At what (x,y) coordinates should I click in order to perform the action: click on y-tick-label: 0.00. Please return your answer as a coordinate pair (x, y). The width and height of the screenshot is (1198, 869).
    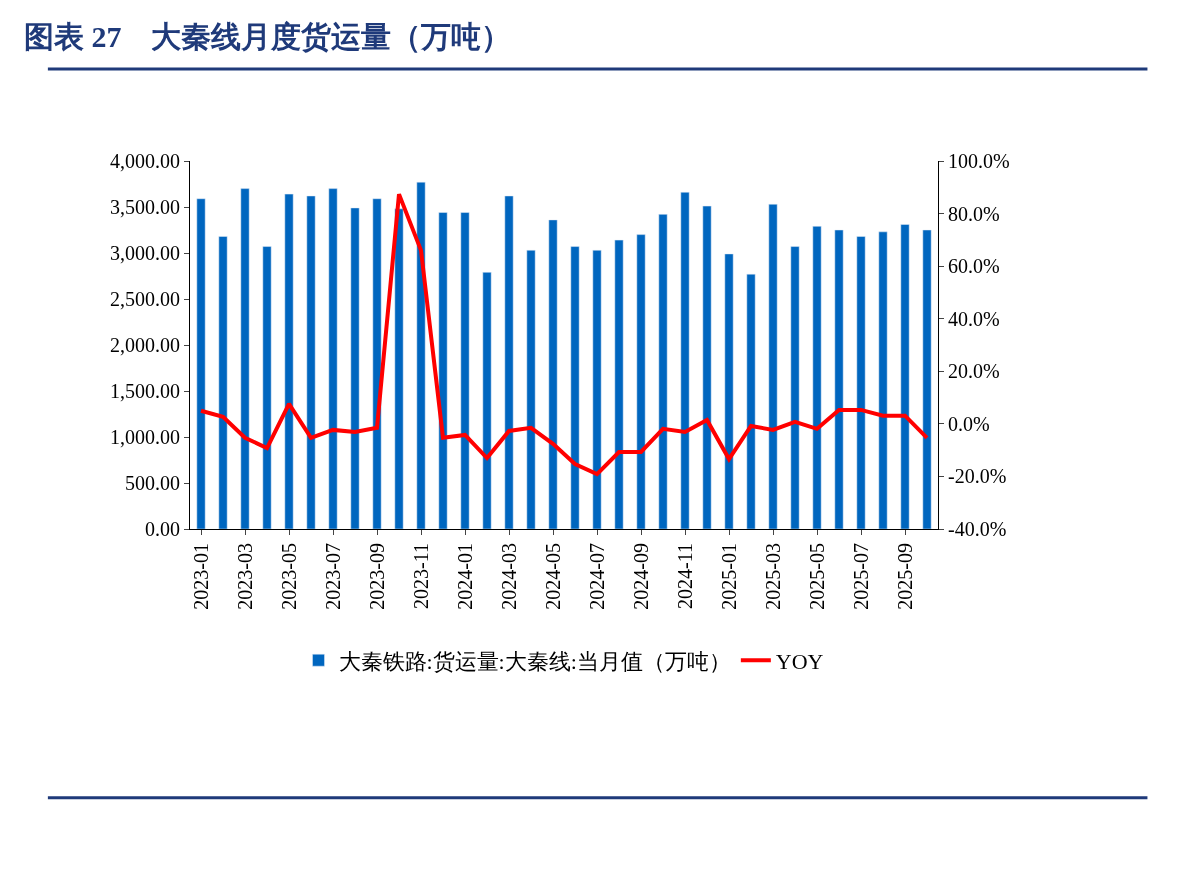
    Looking at the image, I should click on (162, 529).